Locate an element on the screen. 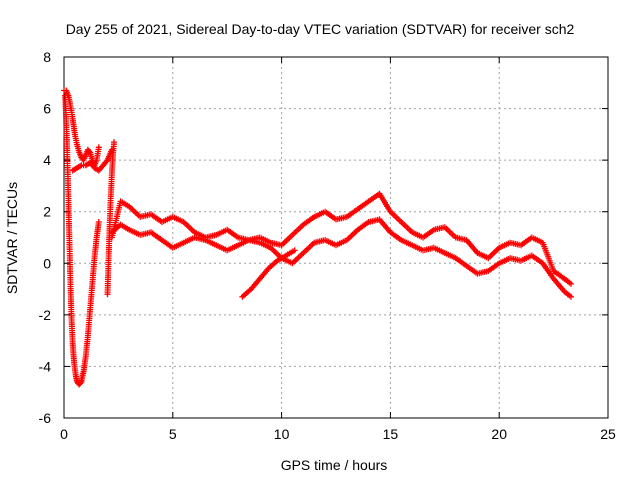 The image size is (640, 480). x-tick-label: 15 is located at coordinates (391, 434).